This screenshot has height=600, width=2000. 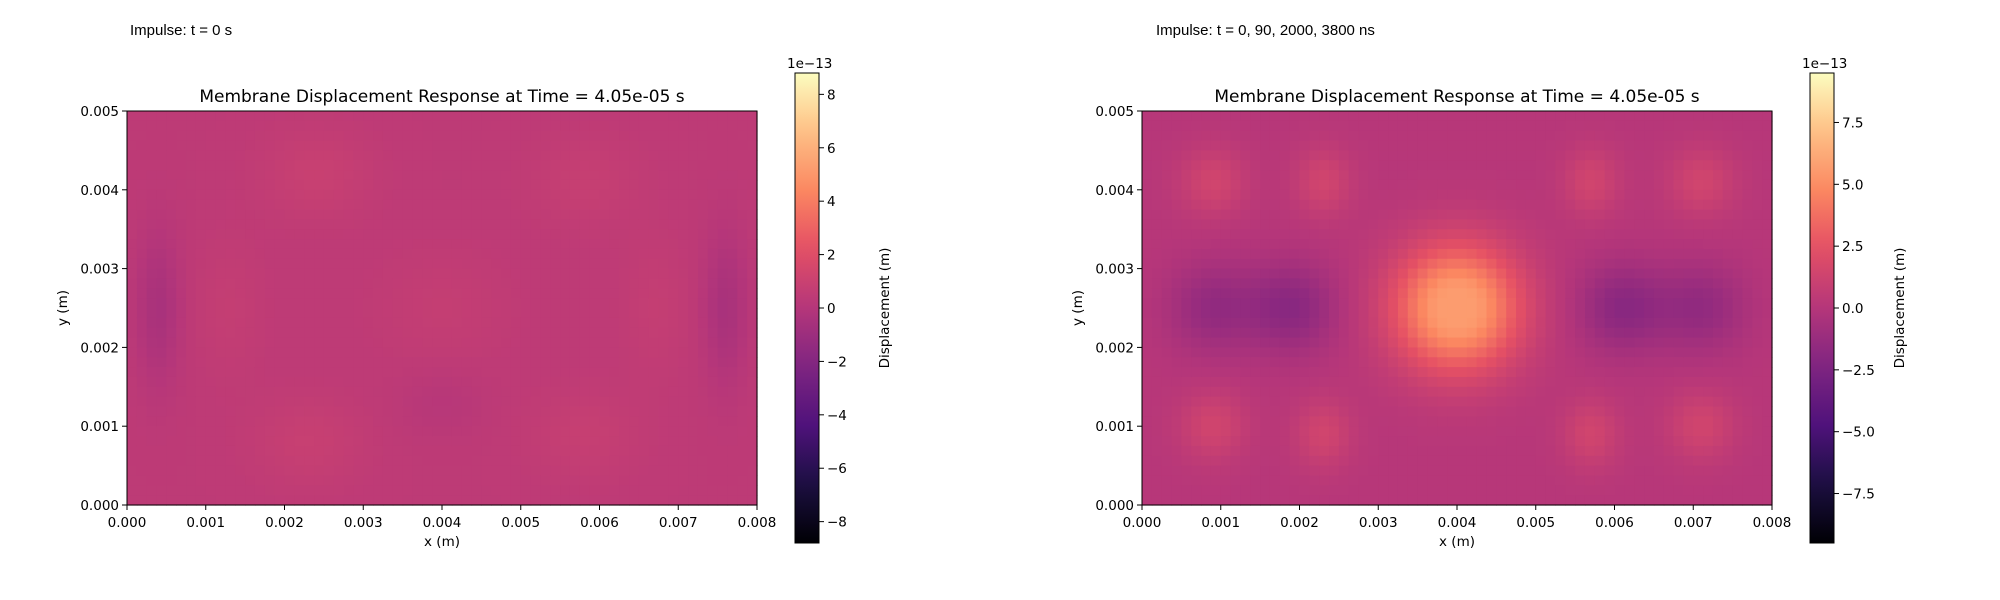 What do you see at coordinates (127, 523) in the screenshot?
I see `x-tick-label: 0.000` at bounding box center [127, 523].